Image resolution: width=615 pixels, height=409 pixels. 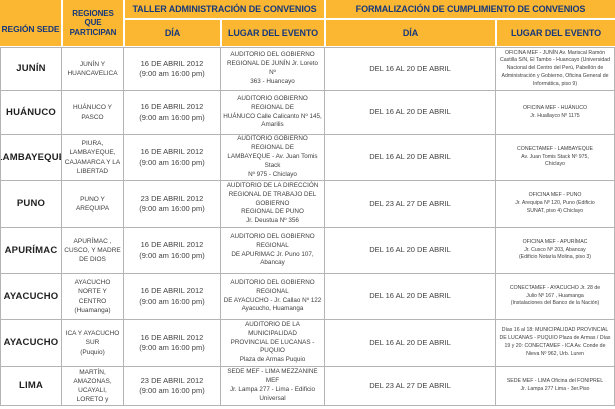 What do you see at coordinates (31, 158) in the screenshot?
I see `region-sede-cell: LAMBAYEQUE` at bounding box center [31, 158].